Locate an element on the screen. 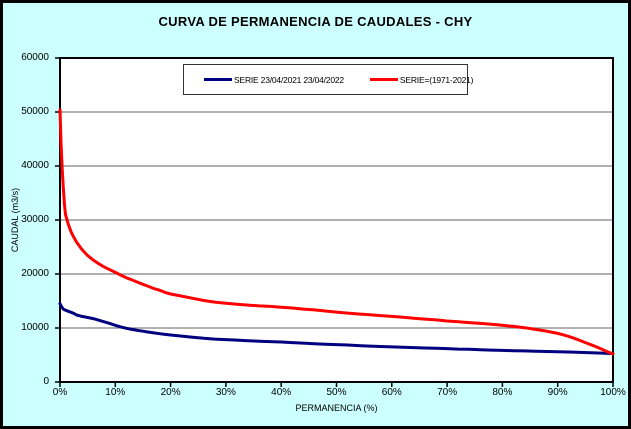 The width and height of the screenshot is (631, 429). x-tick-label-10%: 10% is located at coordinates (115, 392).